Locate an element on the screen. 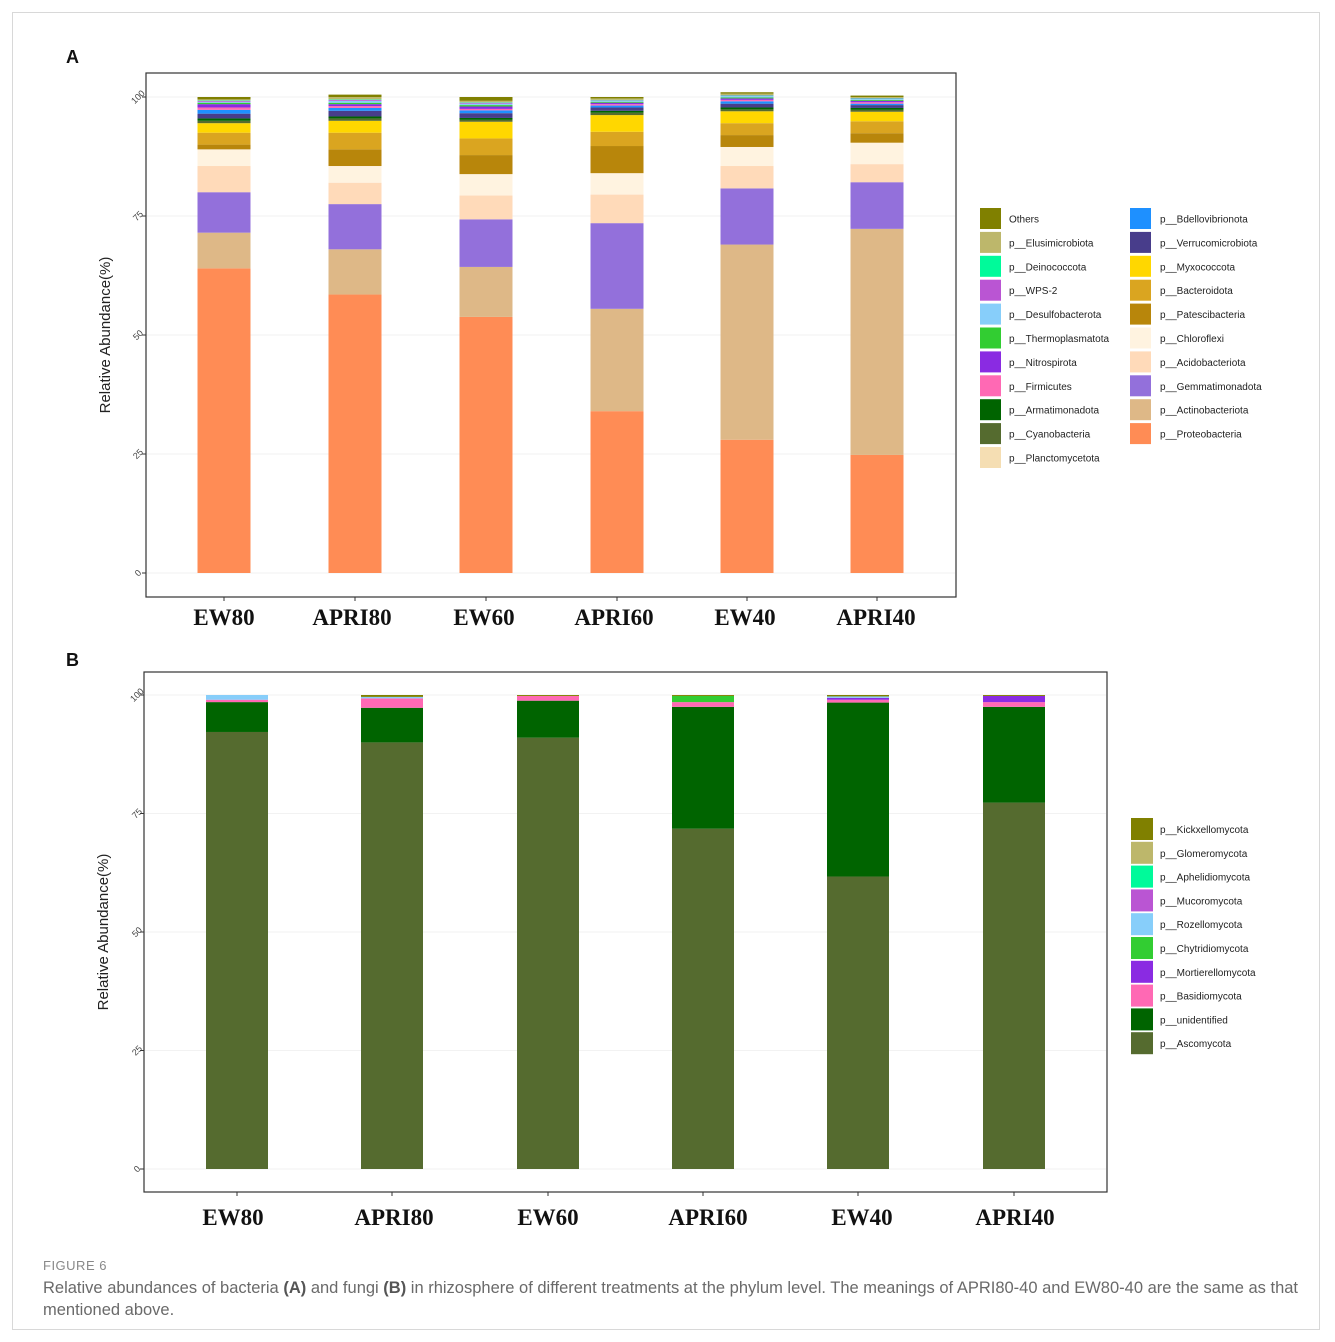 The width and height of the screenshot is (1335, 1342). legend-swatch-p-acidobacteriota is located at coordinates (1140, 362).